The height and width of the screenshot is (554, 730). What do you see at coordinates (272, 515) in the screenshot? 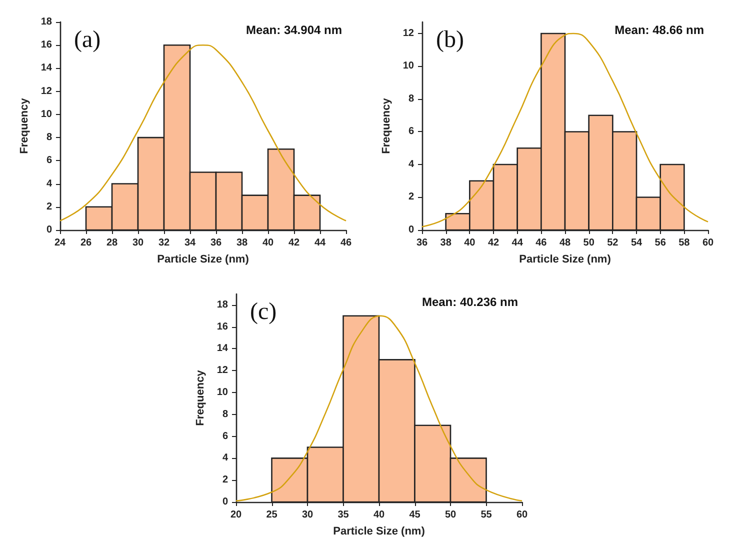
I see `x-tick-label: 25` at bounding box center [272, 515].